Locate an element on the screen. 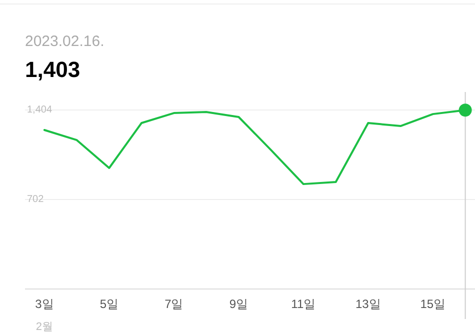  y-tick-label: 1,404 is located at coordinates (39, 110).